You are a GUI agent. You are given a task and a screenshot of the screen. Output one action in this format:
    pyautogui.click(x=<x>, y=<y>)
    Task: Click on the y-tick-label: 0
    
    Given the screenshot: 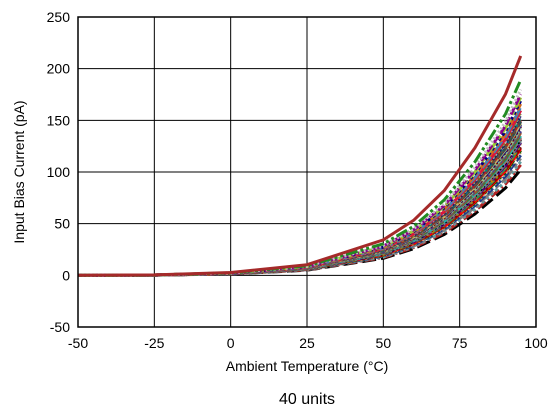 What is the action you would take?
    pyautogui.click(x=66, y=275)
    